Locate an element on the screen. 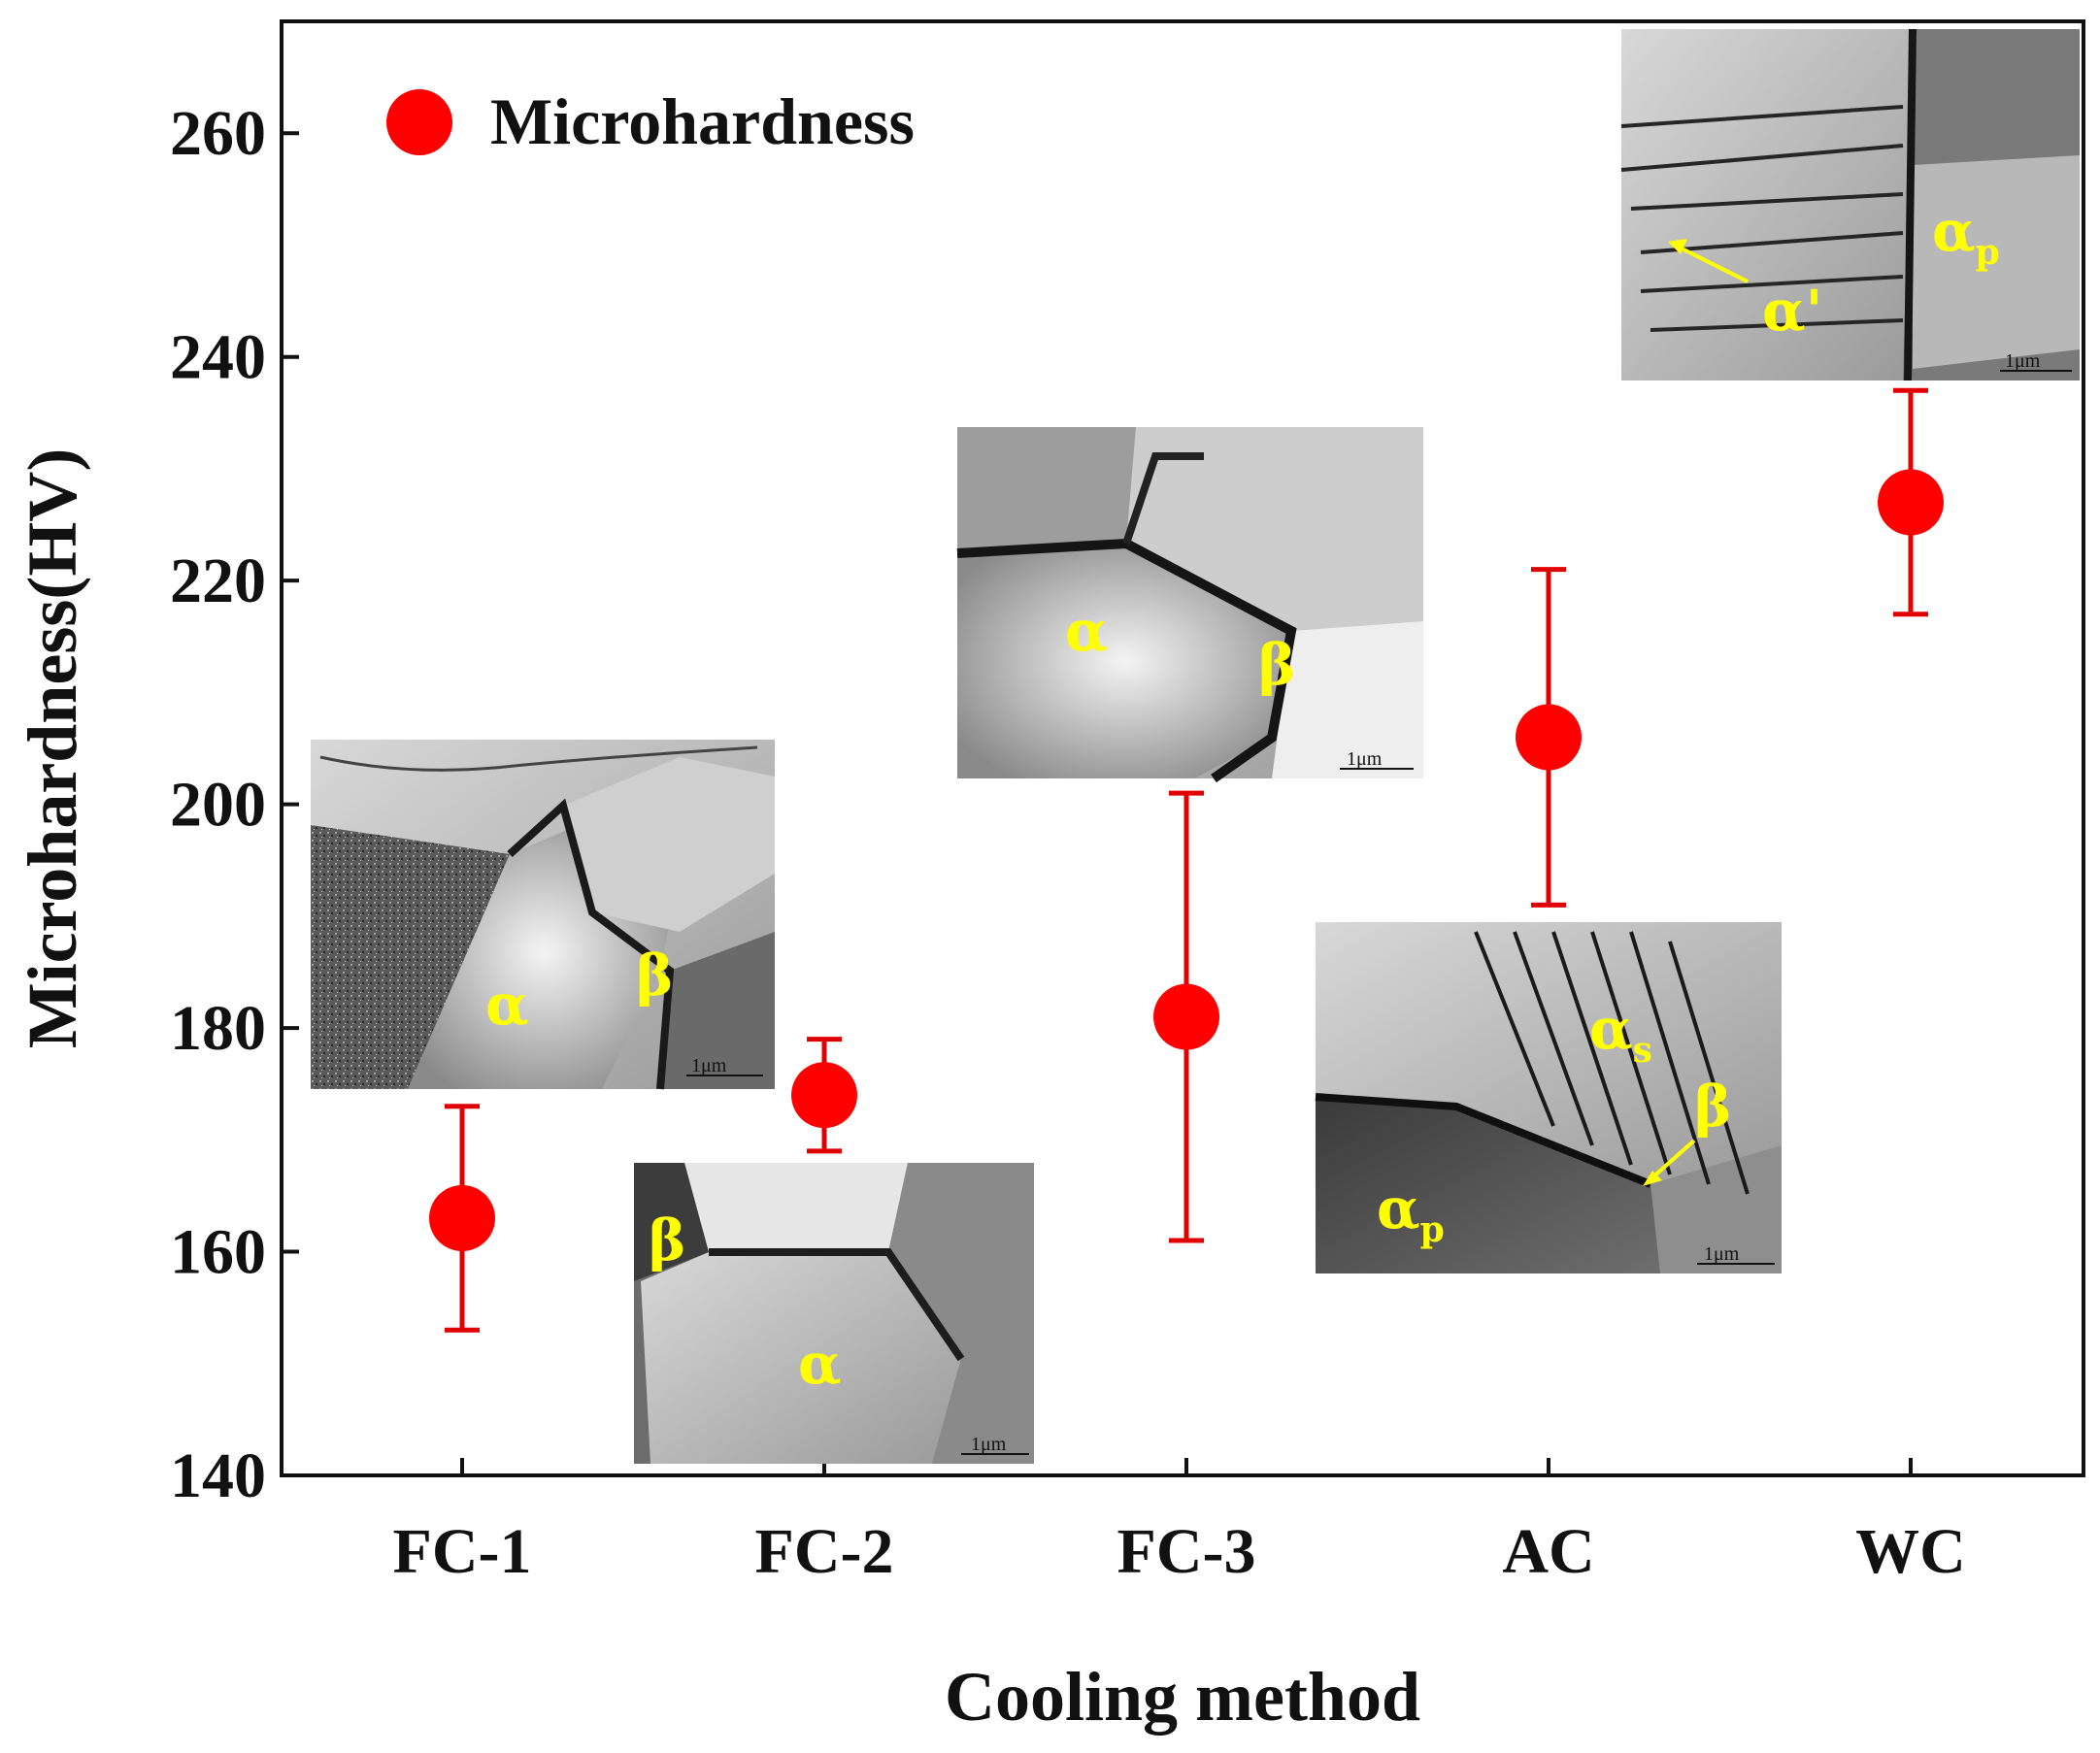 Image resolution: width=2100 pixels, height=1753 pixels. inset-ac-label-alpha-p: αp is located at coordinates (1411, 1212).